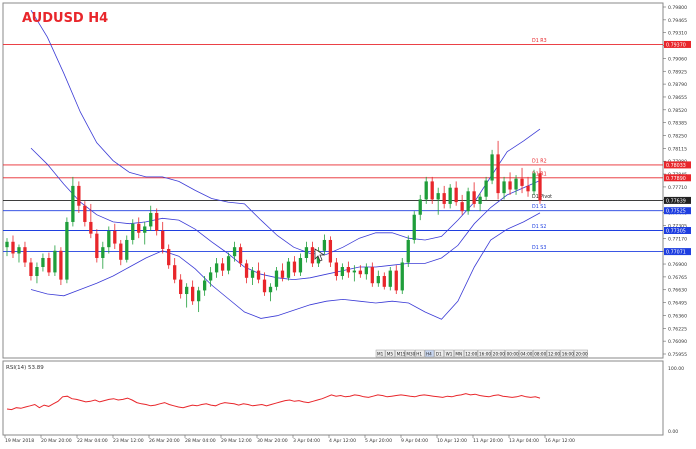  I want to click on pivot-label: D1 S2, so click(539, 227).